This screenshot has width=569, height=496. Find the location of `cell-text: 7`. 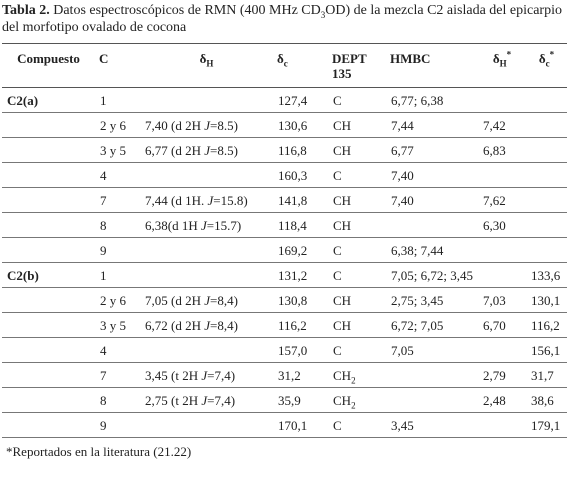

cell-text: 7 is located at coordinates (103, 375).